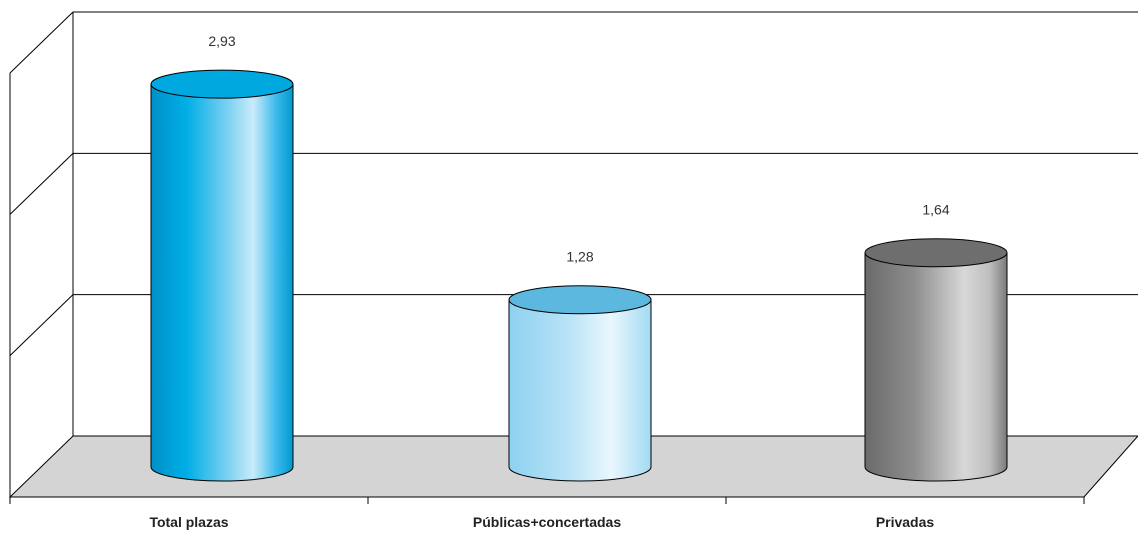 The width and height of the screenshot is (1138, 534). What do you see at coordinates (579, 257) in the screenshot?
I see `data-label: 1,28` at bounding box center [579, 257].